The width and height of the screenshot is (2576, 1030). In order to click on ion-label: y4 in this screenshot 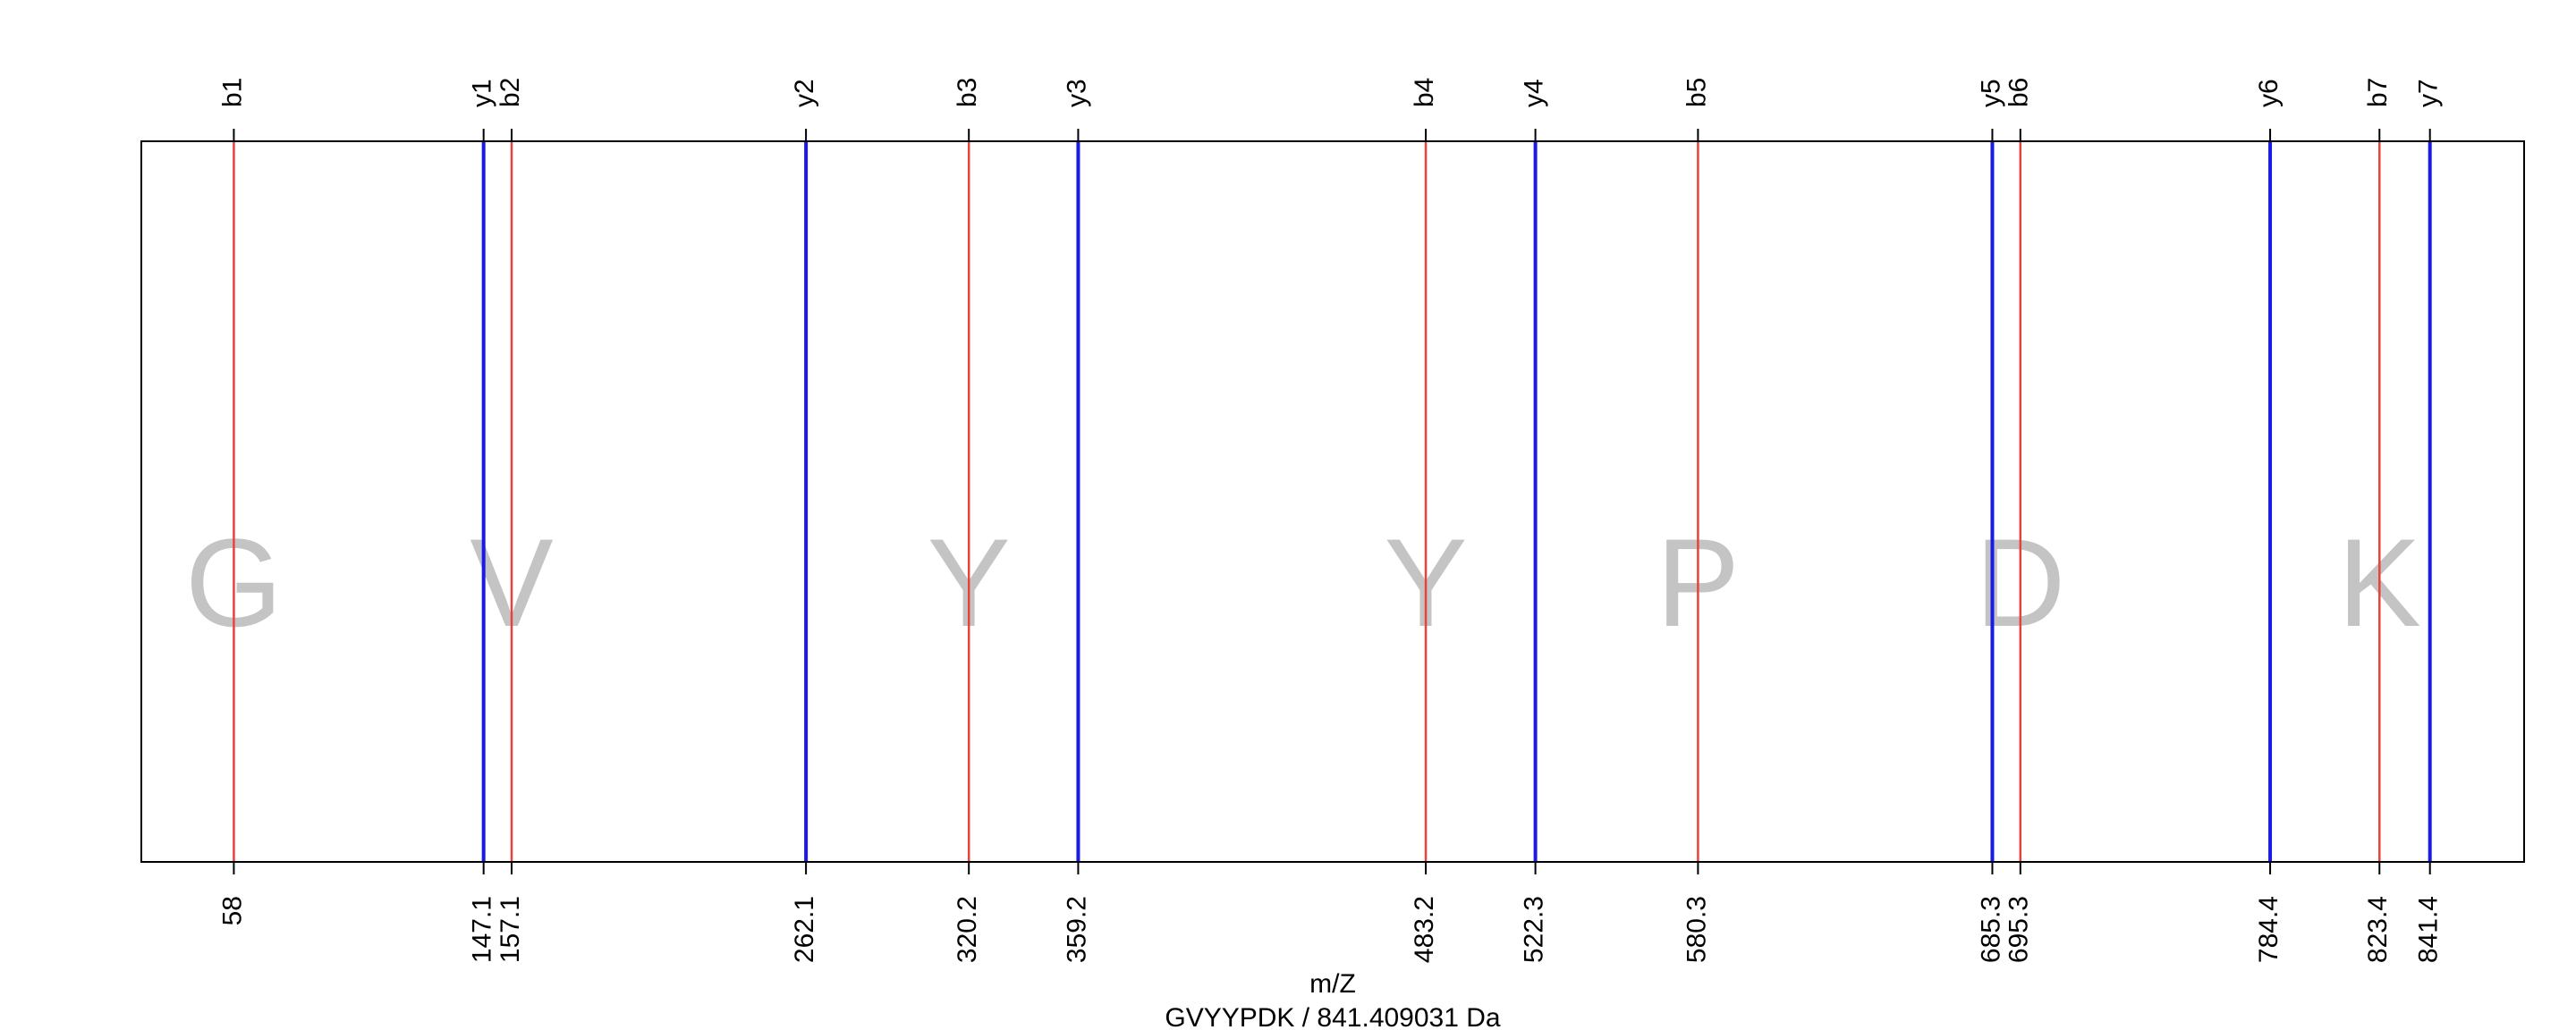, I will do `click(1534, 93)`.